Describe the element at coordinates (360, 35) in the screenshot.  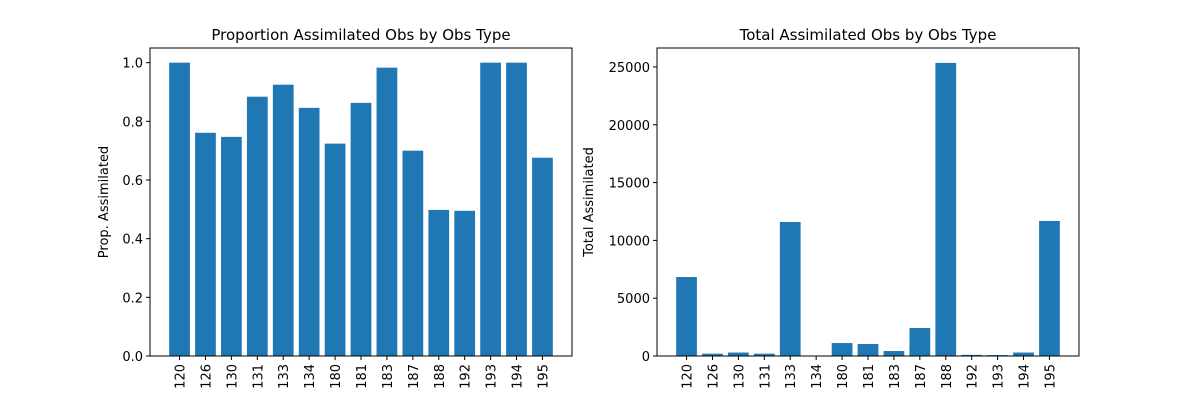
I see `chart-title: Proportion Assimilated Obs by Obs Type` at that location.